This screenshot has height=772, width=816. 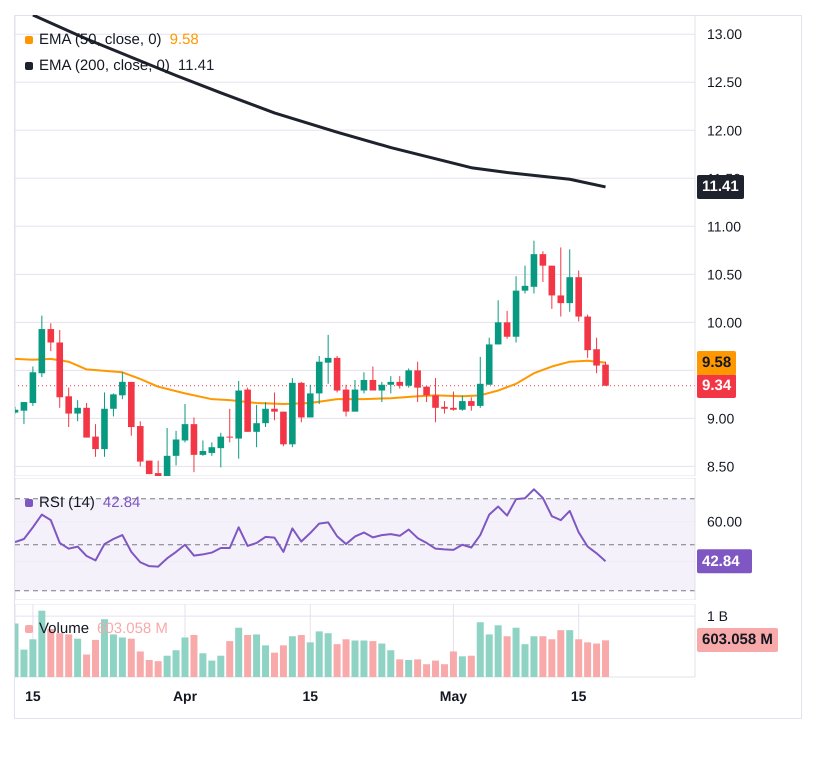 What do you see at coordinates (724, 82) in the screenshot?
I see `y-tick-label: 12.50` at bounding box center [724, 82].